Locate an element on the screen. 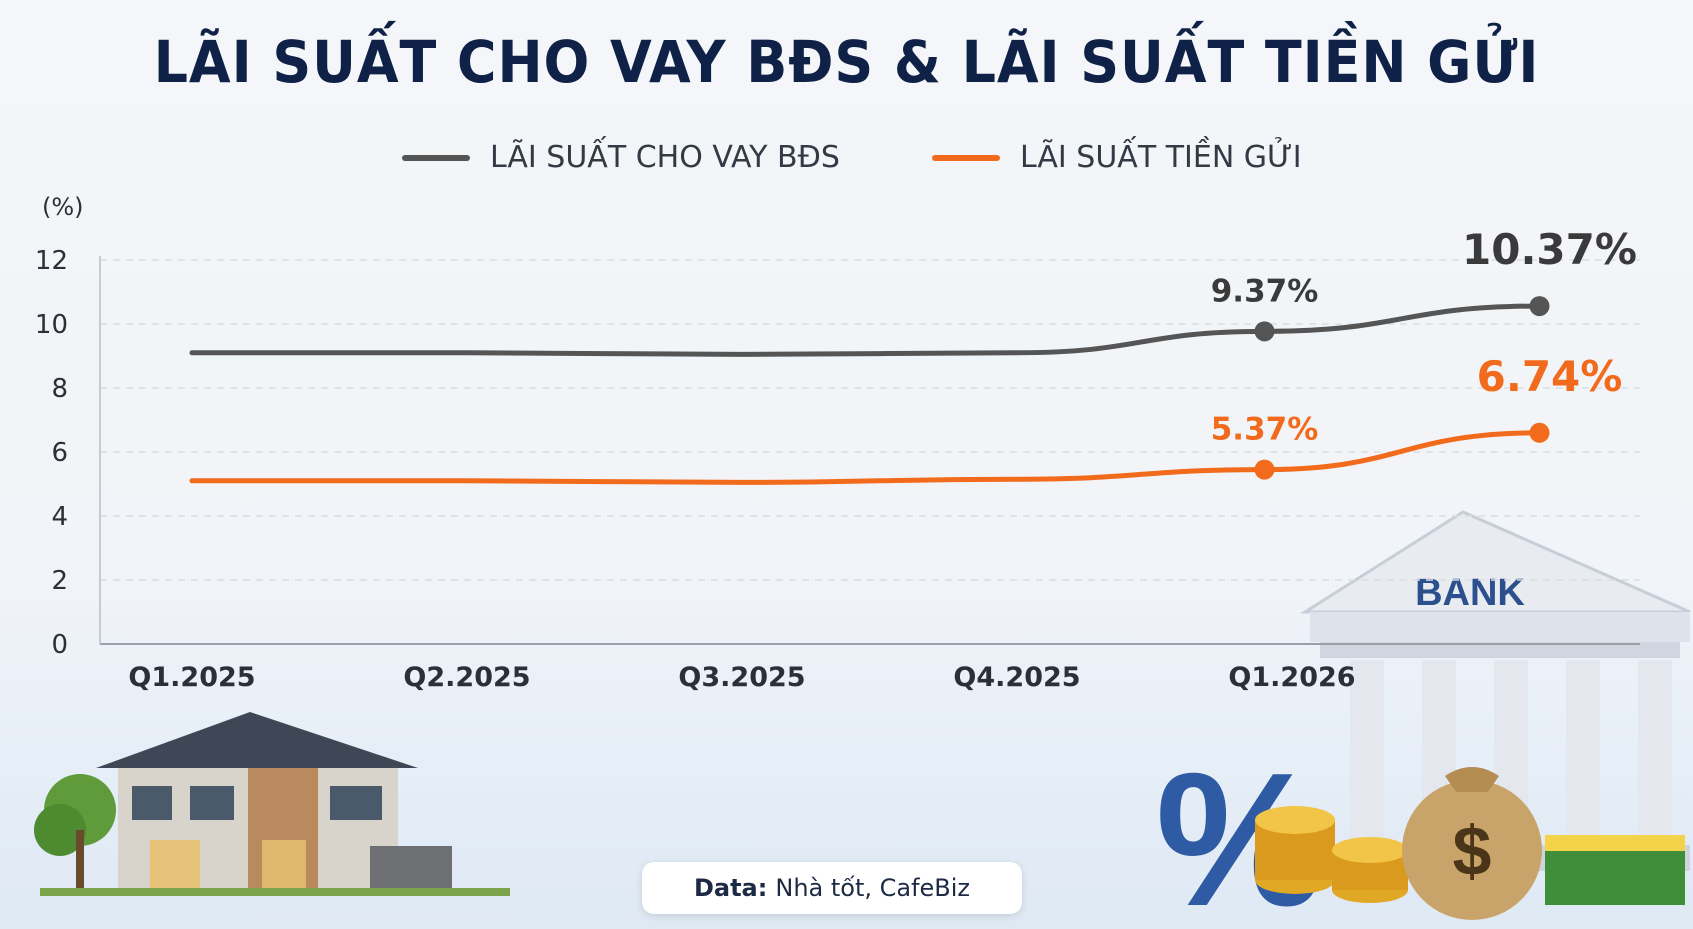  x-tick-label: Q1.2025 is located at coordinates (191, 677).